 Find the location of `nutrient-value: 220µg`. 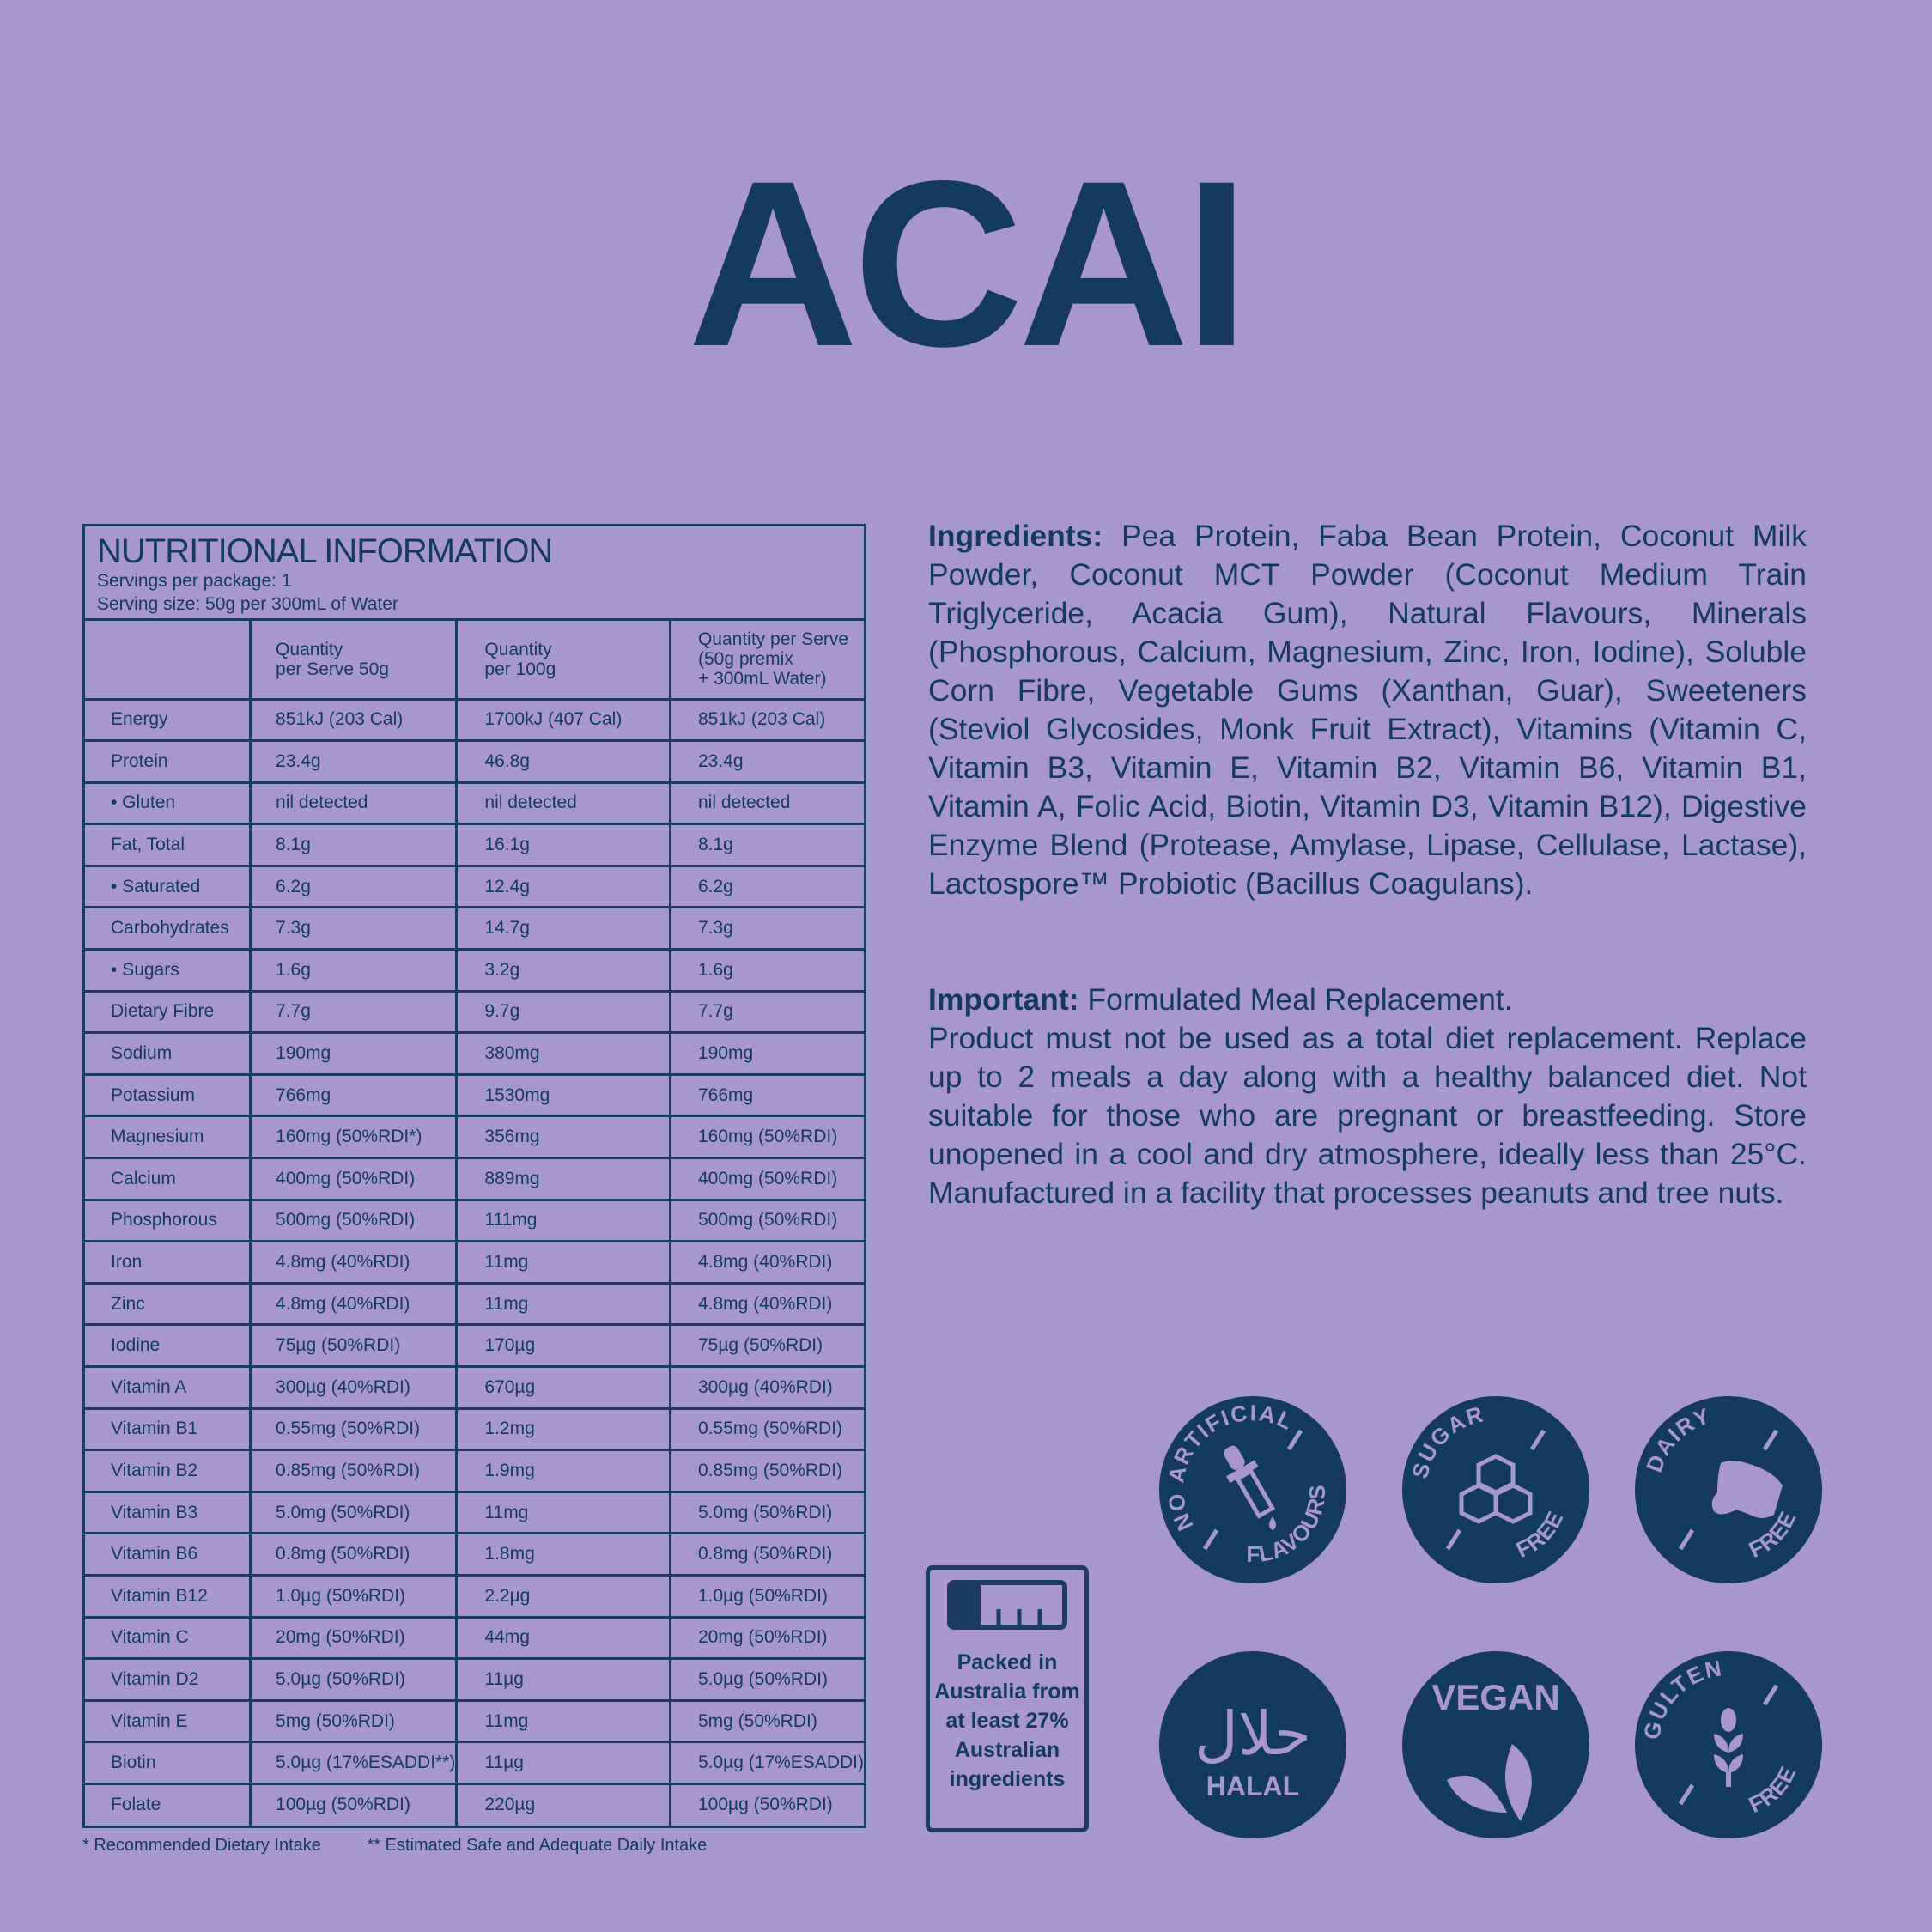

nutrient-value: 220µg is located at coordinates (563, 1804).